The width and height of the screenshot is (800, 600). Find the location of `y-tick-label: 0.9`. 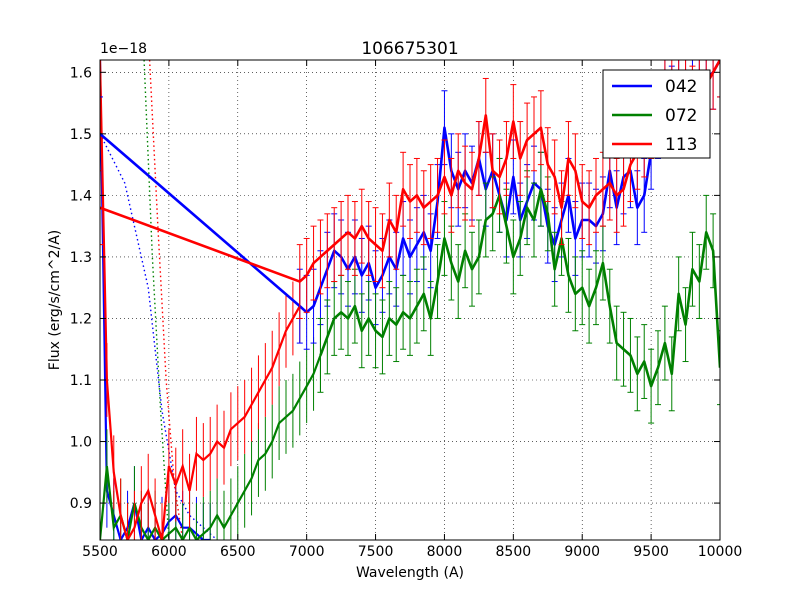

y-tick-label: 0.9 is located at coordinates (81, 504).